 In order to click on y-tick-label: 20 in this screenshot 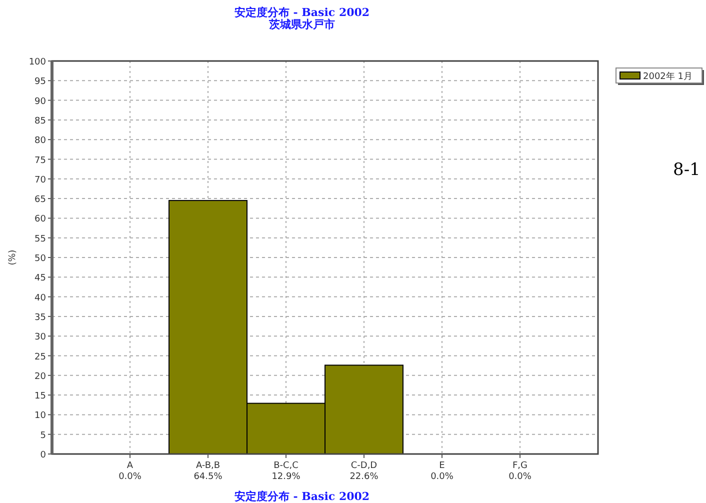, I will do `click(40, 377)`.